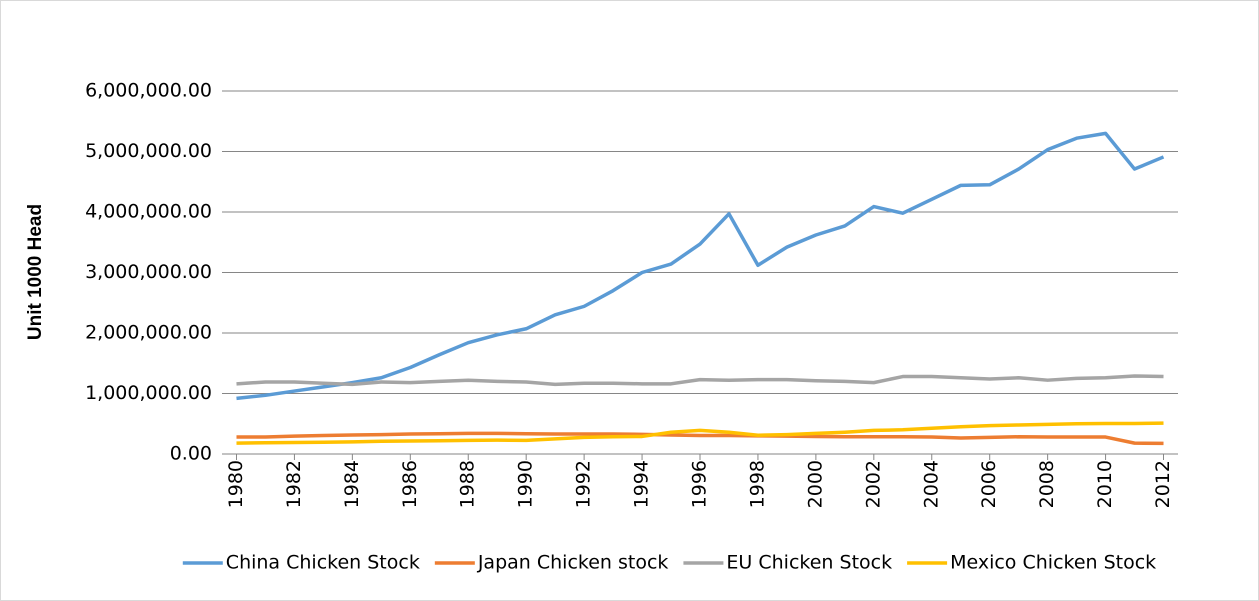  What do you see at coordinates (815, 484) in the screenshot?
I see `x-tick-label: 2000` at bounding box center [815, 484].